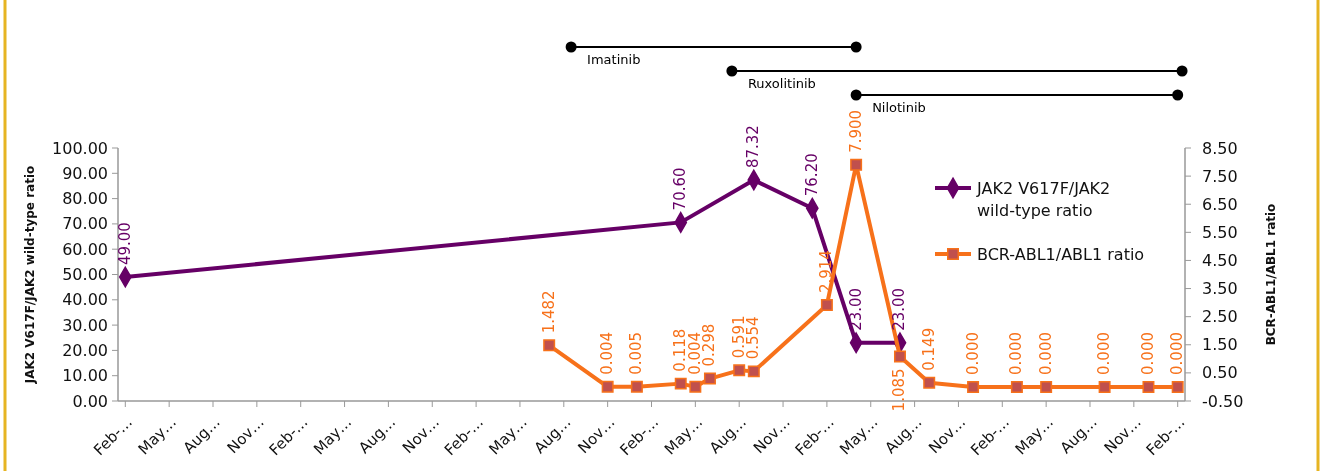 The width and height of the screenshot is (1323, 471). What do you see at coordinates (811, 175) in the screenshot?
I see `data-label: 76.20` at bounding box center [811, 175].